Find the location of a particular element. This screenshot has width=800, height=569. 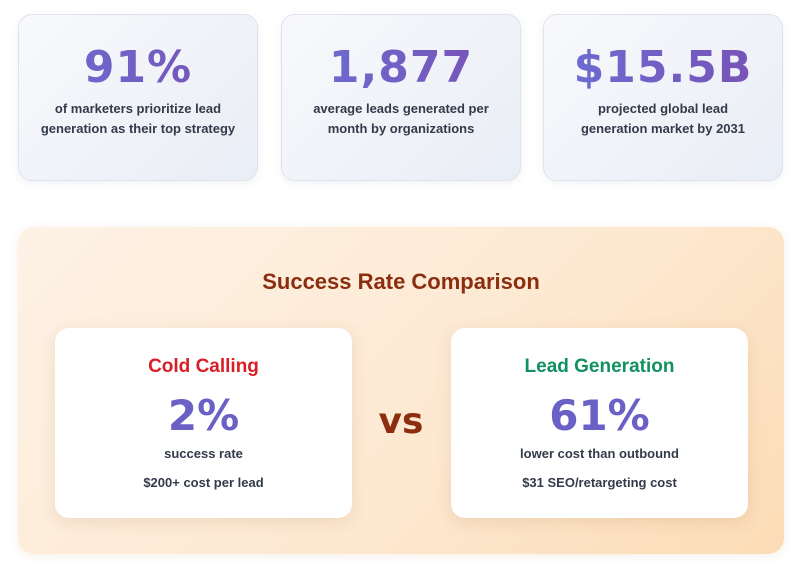

option-metric: lower cost than outbound is located at coordinates (599, 453).